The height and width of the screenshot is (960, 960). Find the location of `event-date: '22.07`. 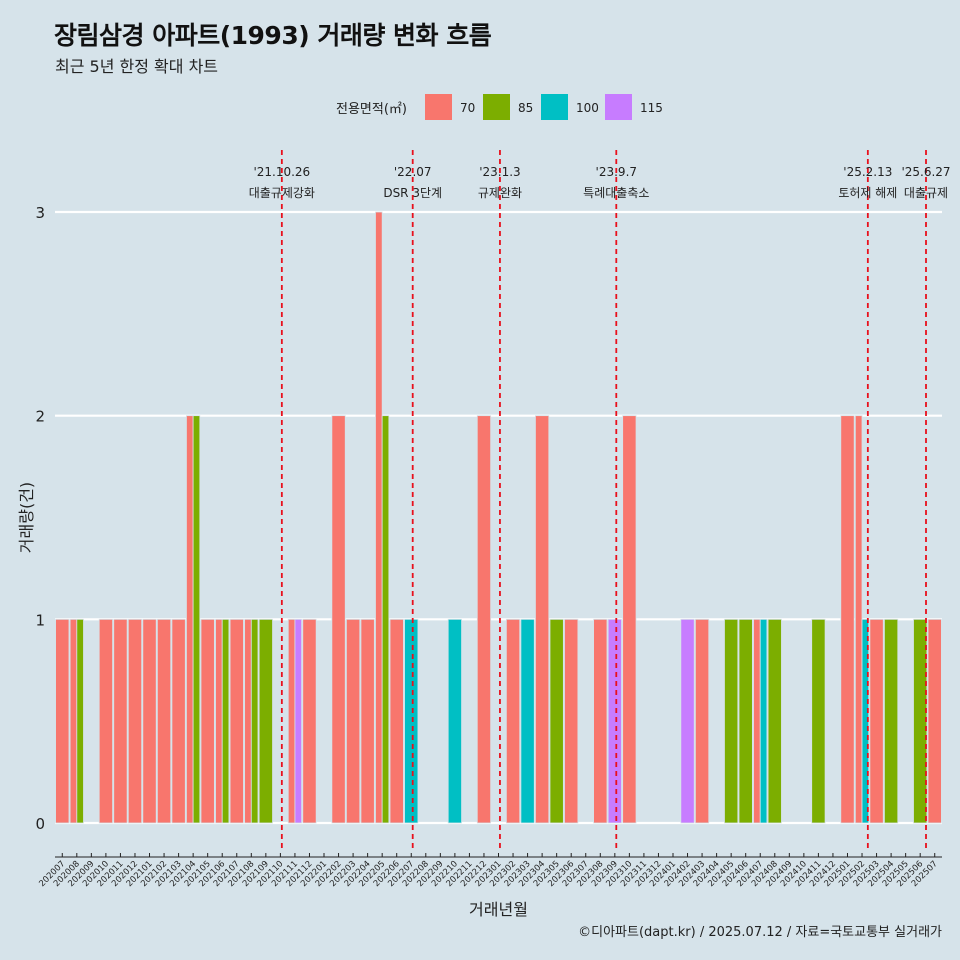

event-date: '22.07 is located at coordinates (413, 172).